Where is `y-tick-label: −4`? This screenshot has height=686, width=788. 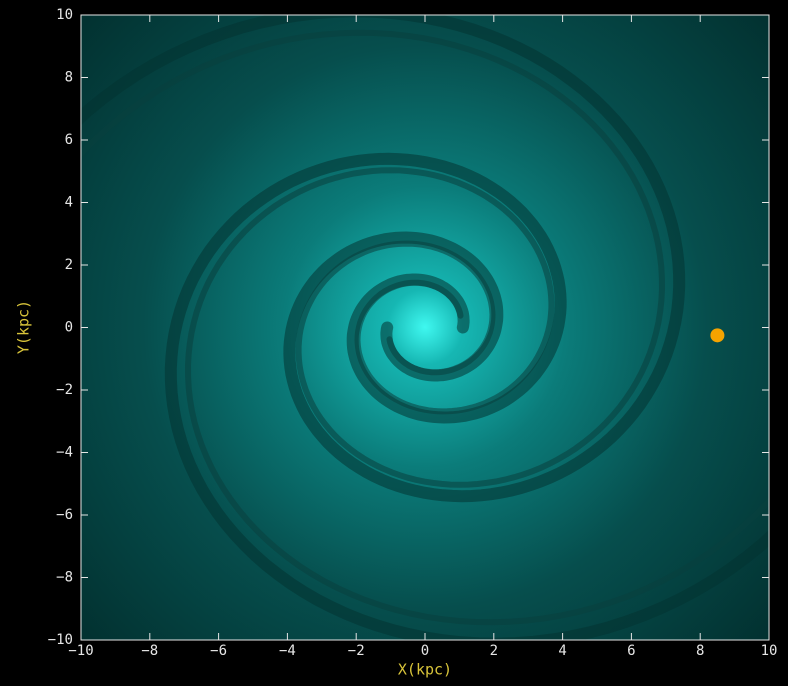
y-tick-label: −4 is located at coordinates (64, 453).